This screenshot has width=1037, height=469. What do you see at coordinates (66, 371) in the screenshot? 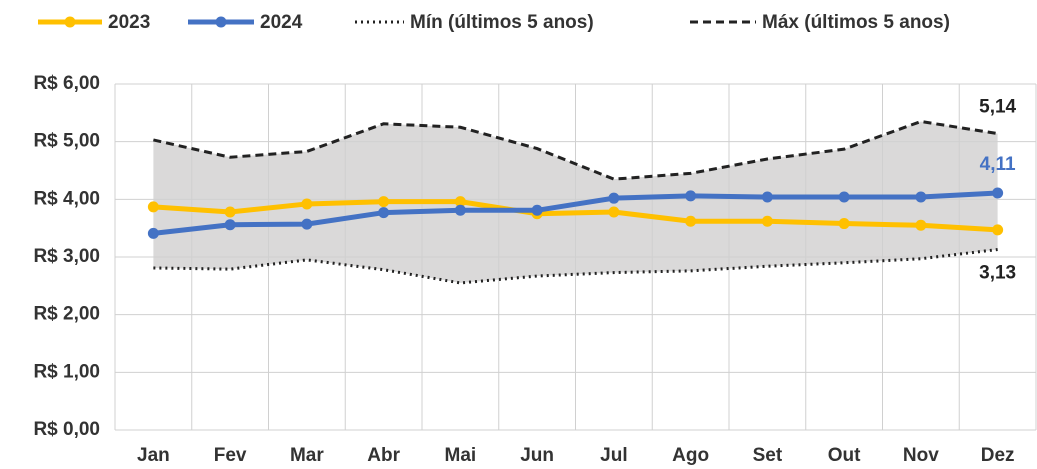
I see `y-tick-label: R$ 1,00` at bounding box center [66, 371].